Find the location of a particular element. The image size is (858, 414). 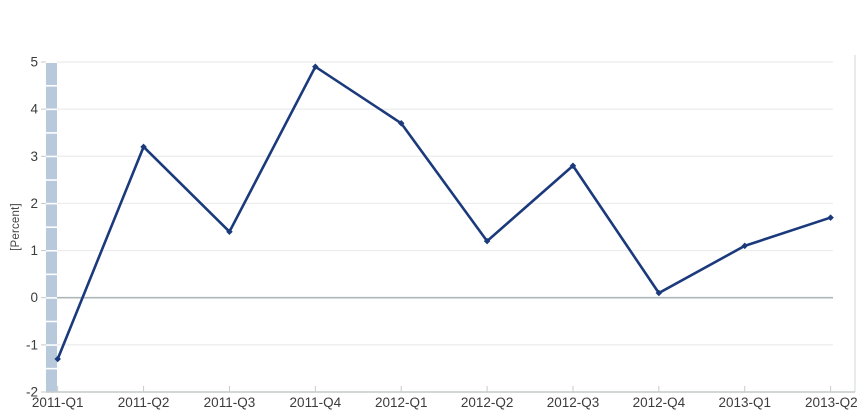

y-tick-label: 5 is located at coordinates (34, 62).